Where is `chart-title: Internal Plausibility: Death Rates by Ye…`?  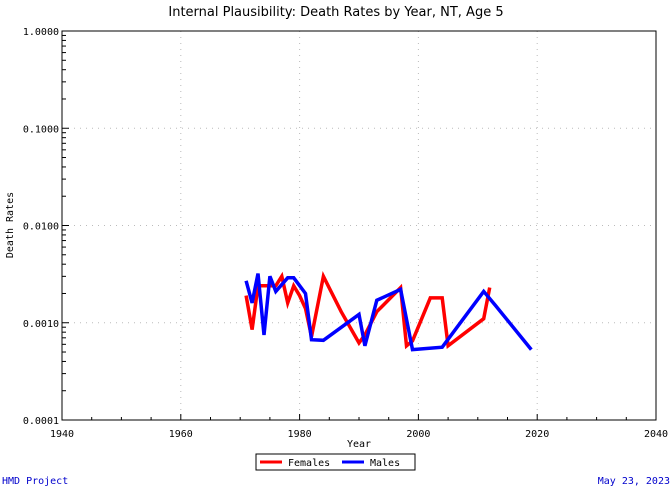 chart-title: Internal Plausibility: Death Rates by Ye… is located at coordinates (335, 12).